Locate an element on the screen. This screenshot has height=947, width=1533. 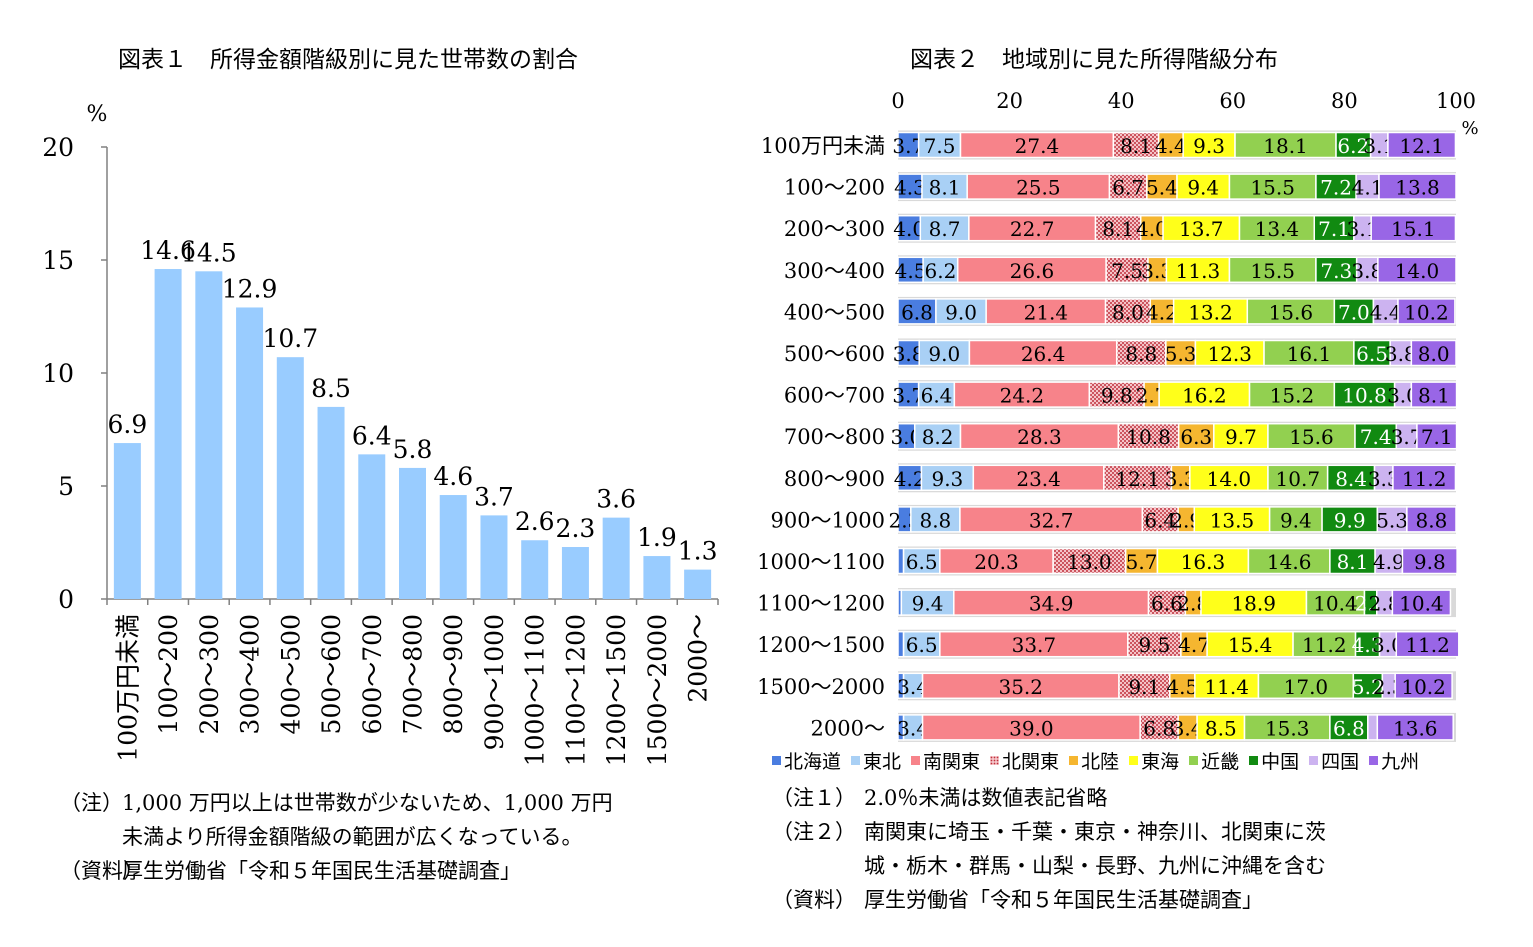
chart2-category-label: 600～700 is located at coordinates (834, 396).